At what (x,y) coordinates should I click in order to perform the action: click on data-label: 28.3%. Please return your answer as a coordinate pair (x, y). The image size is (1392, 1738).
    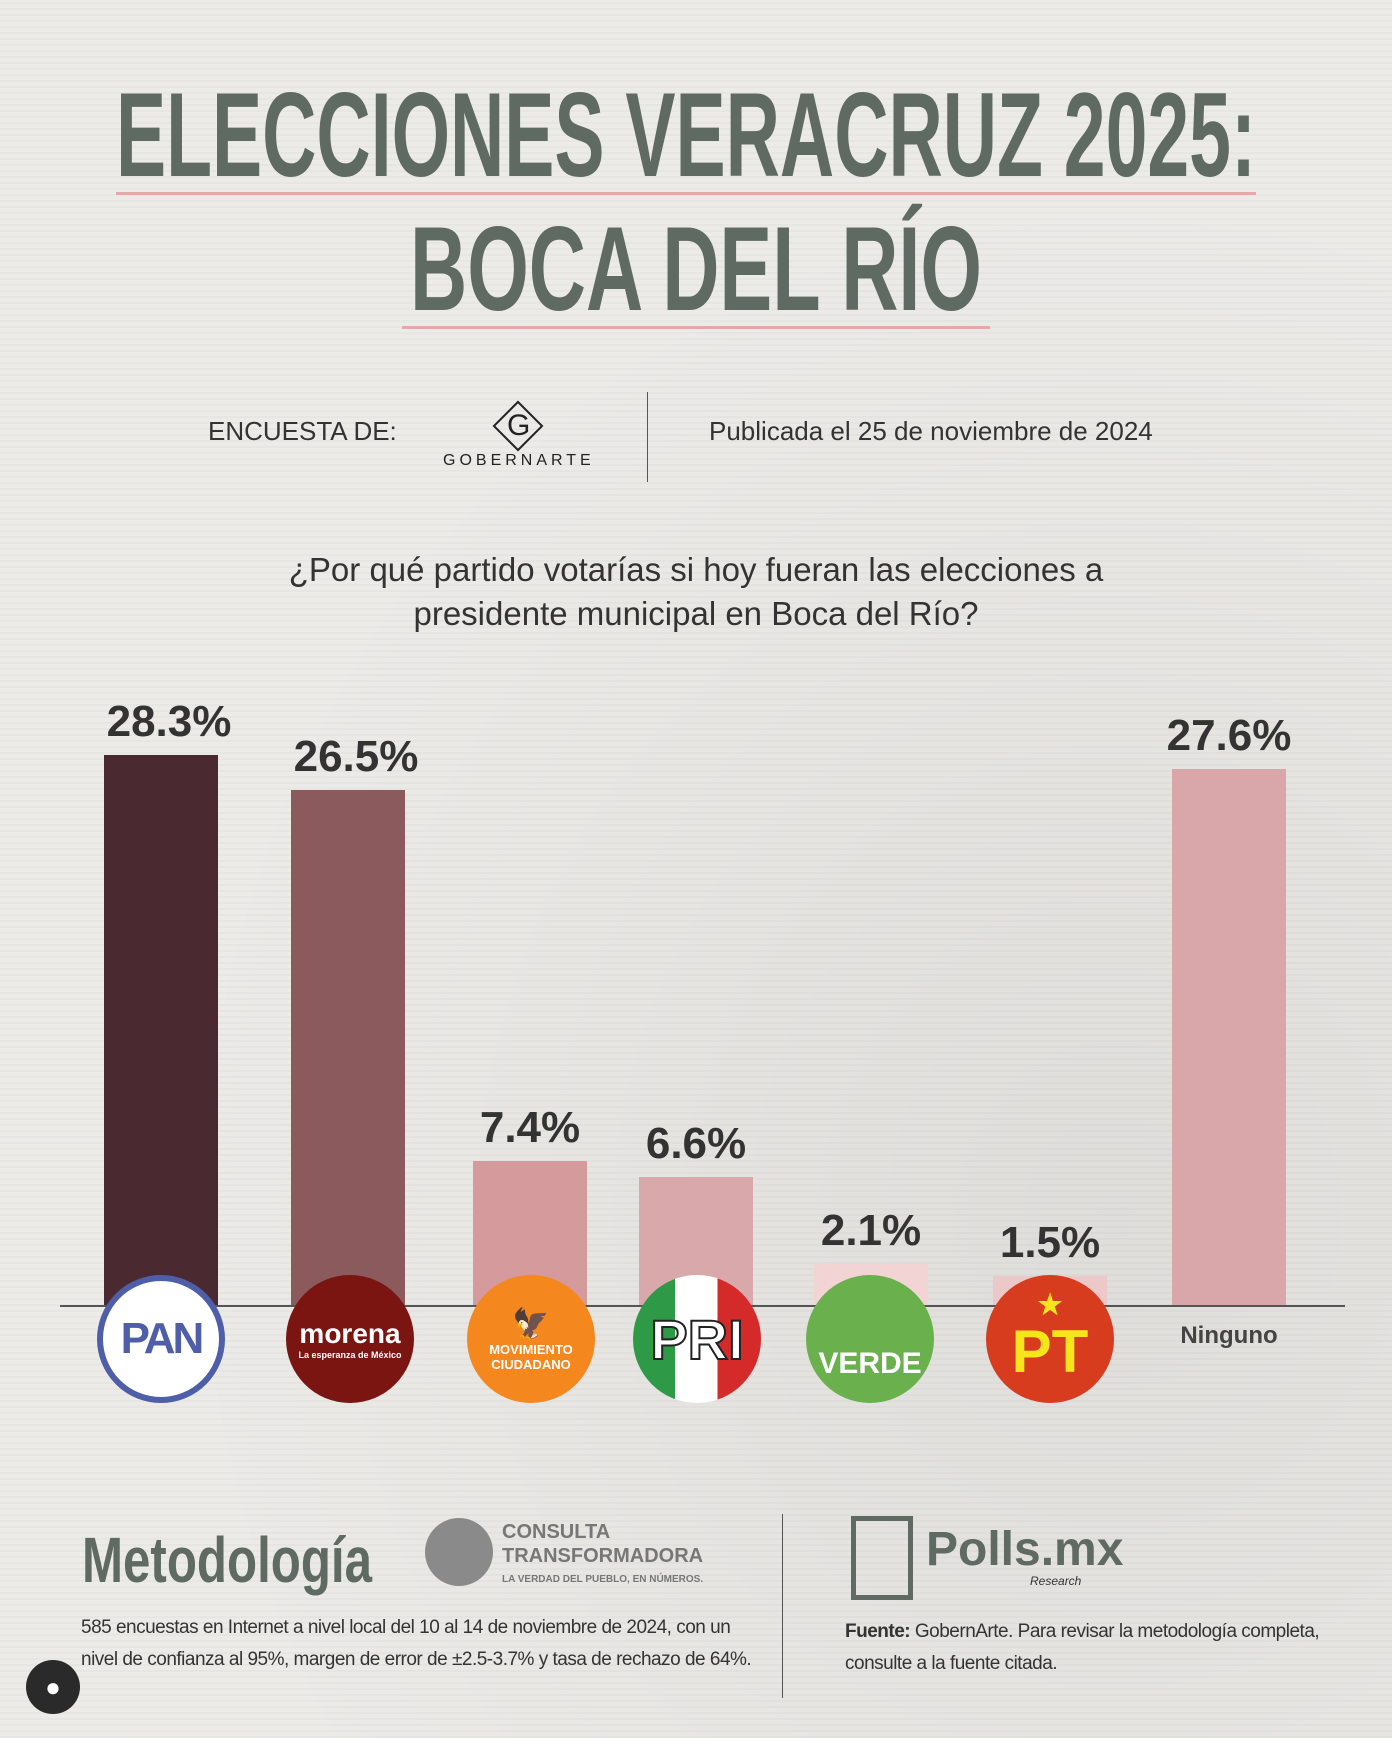
    Looking at the image, I should click on (169, 721).